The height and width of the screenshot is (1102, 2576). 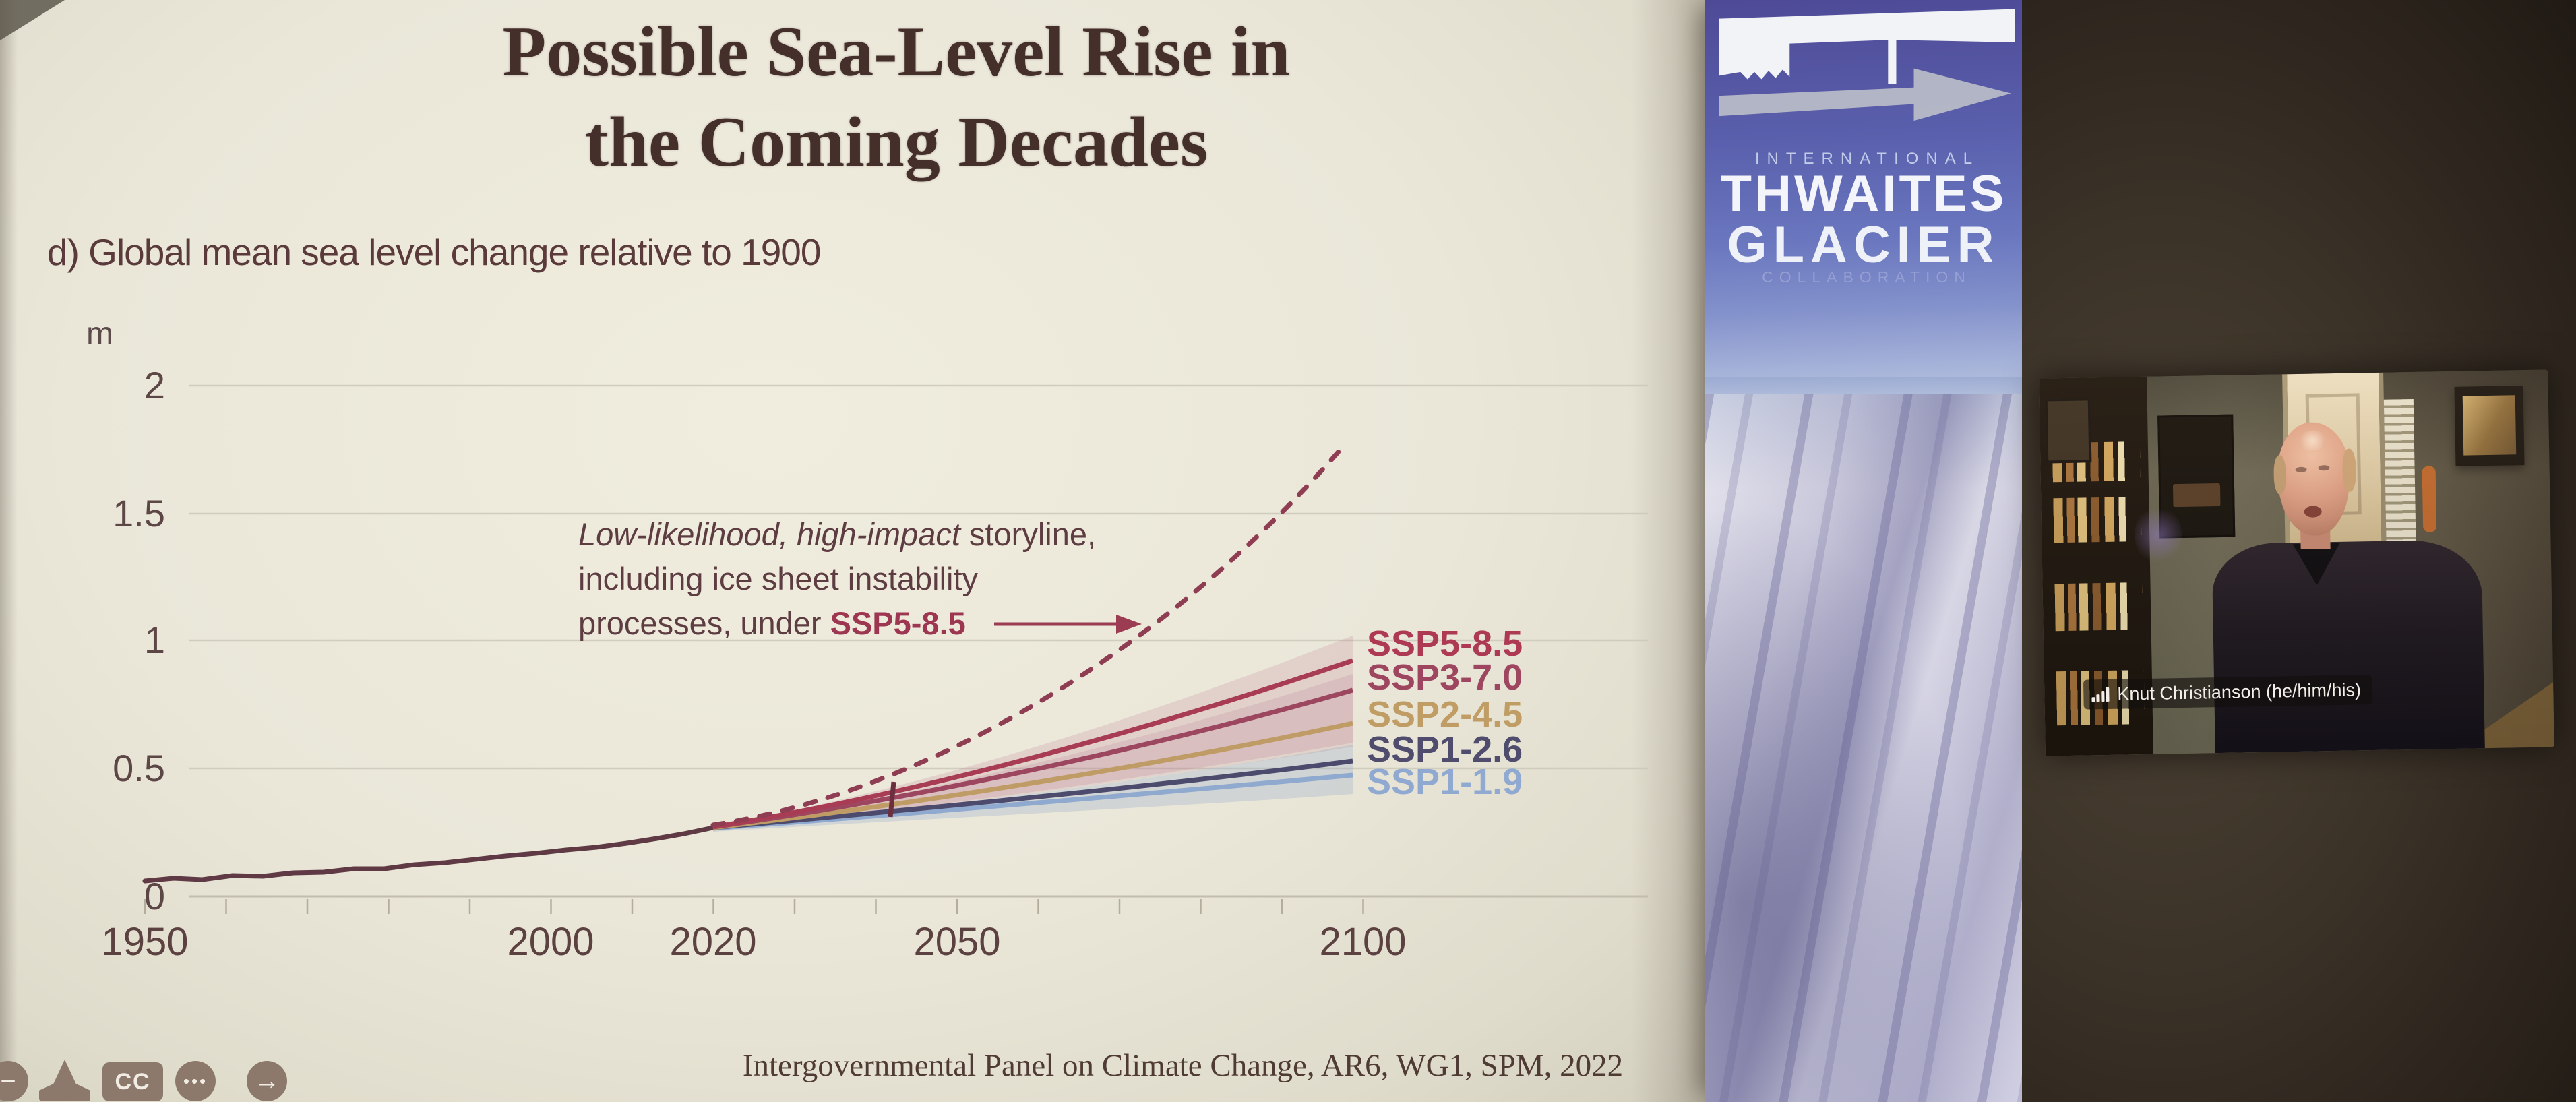 I want to click on y-tick-0: 0, so click(x=154, y=896).